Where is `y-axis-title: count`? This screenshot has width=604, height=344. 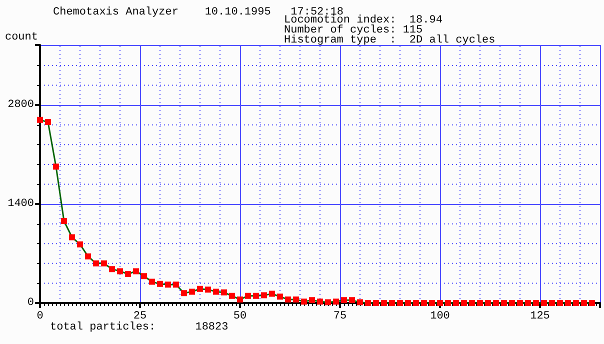 y-axis-title: count is located at coordinates (21, 38).